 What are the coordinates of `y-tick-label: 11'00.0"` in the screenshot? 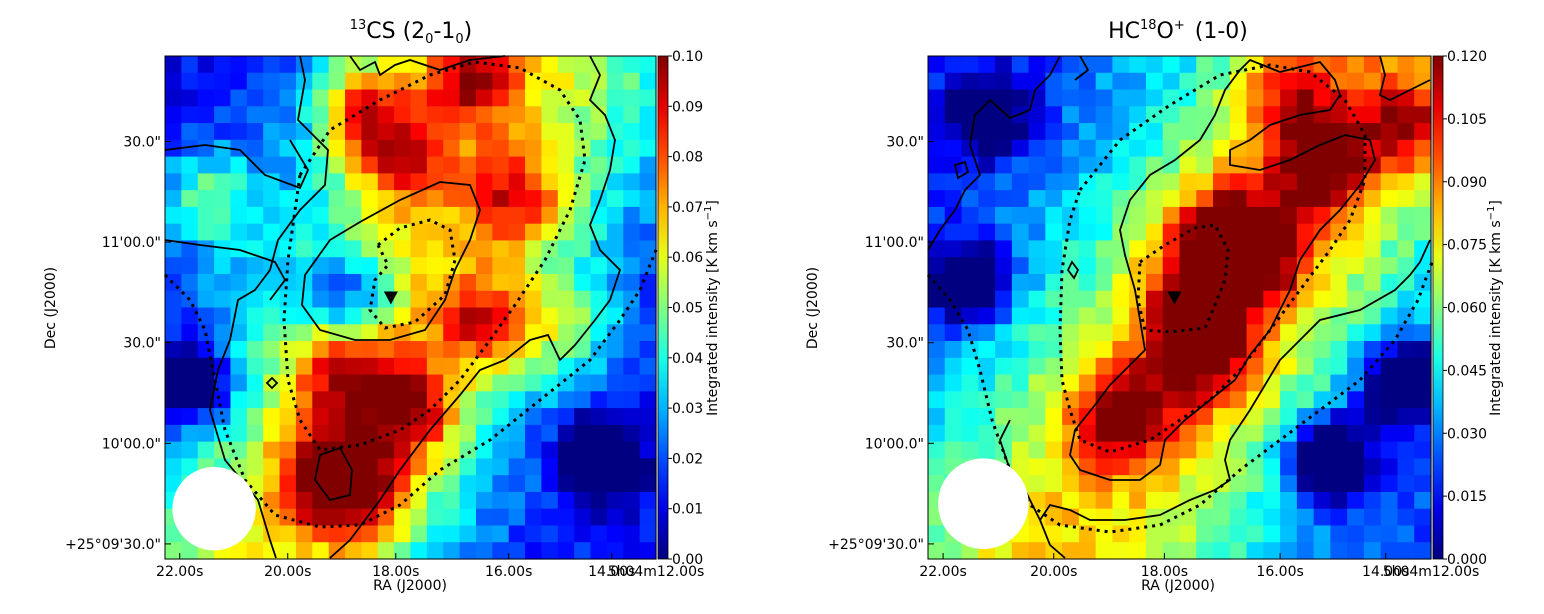 It's located at (131, 243).